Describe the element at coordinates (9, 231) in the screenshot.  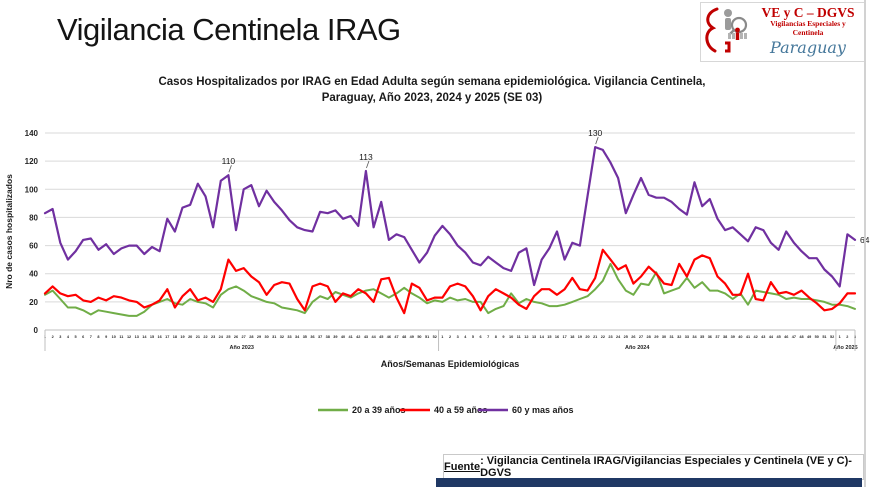
I see `y-axis-title: Nro de casos hospitalizados` at that location.